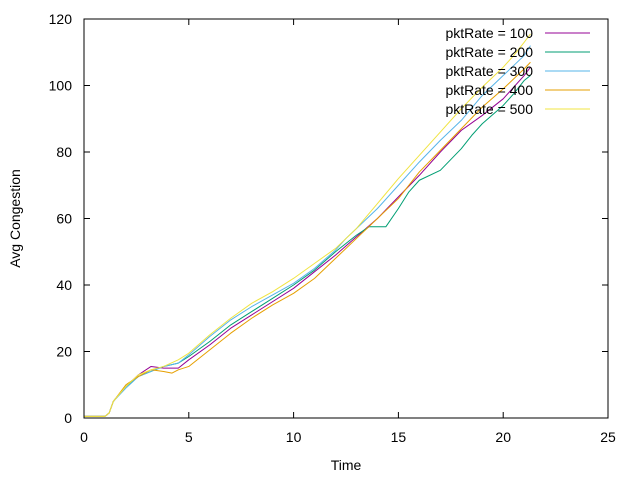 Image resolution: width=640 pixels, height=485 pixels. What do you see at coordinates (489, 52) in the screenshot?
I see `legend-label: pktRate = 200` at bounding box center [489, 52].